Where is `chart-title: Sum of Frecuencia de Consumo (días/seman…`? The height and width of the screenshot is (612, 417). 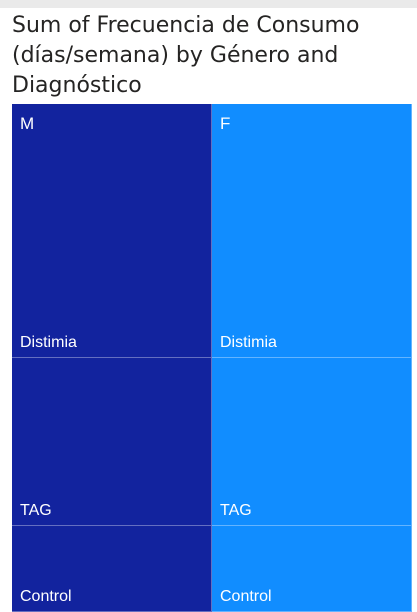 chart-title: Sum of Frecuencia de Consumo (días/seman… is located at coordinates (186, 55).